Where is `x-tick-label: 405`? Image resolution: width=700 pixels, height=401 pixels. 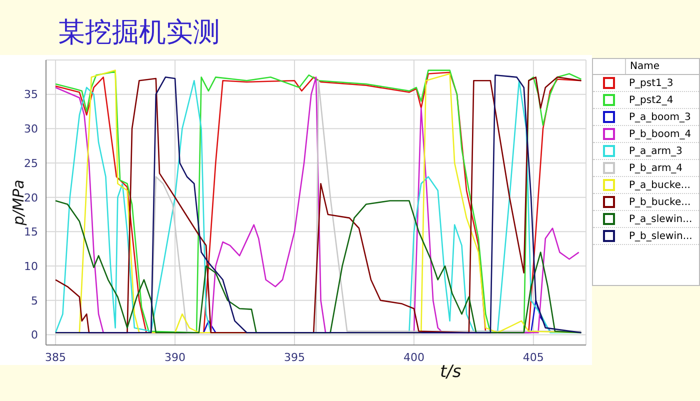 x-tick-label: 405 is located at coordinates (533, 357).